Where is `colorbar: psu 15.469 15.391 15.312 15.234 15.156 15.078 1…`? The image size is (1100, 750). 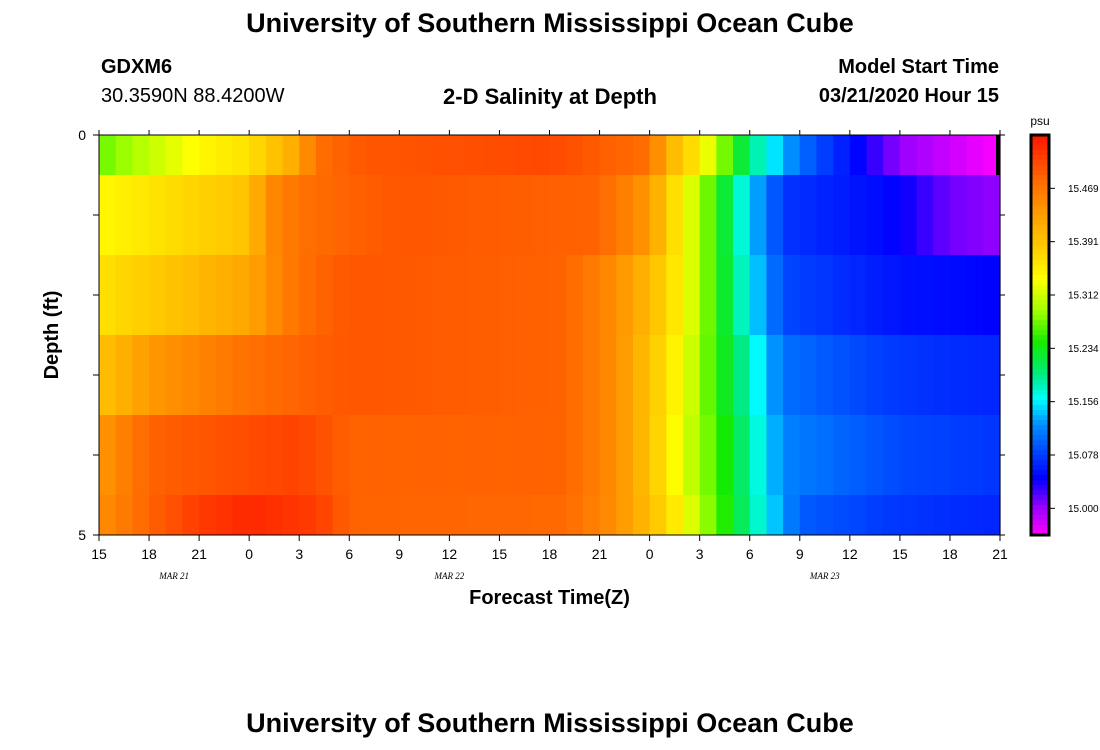
colorbar: psu 15.469 15.391 15.312 15.234 15.156 15.078 1… is located at coordinates (1064, 325).